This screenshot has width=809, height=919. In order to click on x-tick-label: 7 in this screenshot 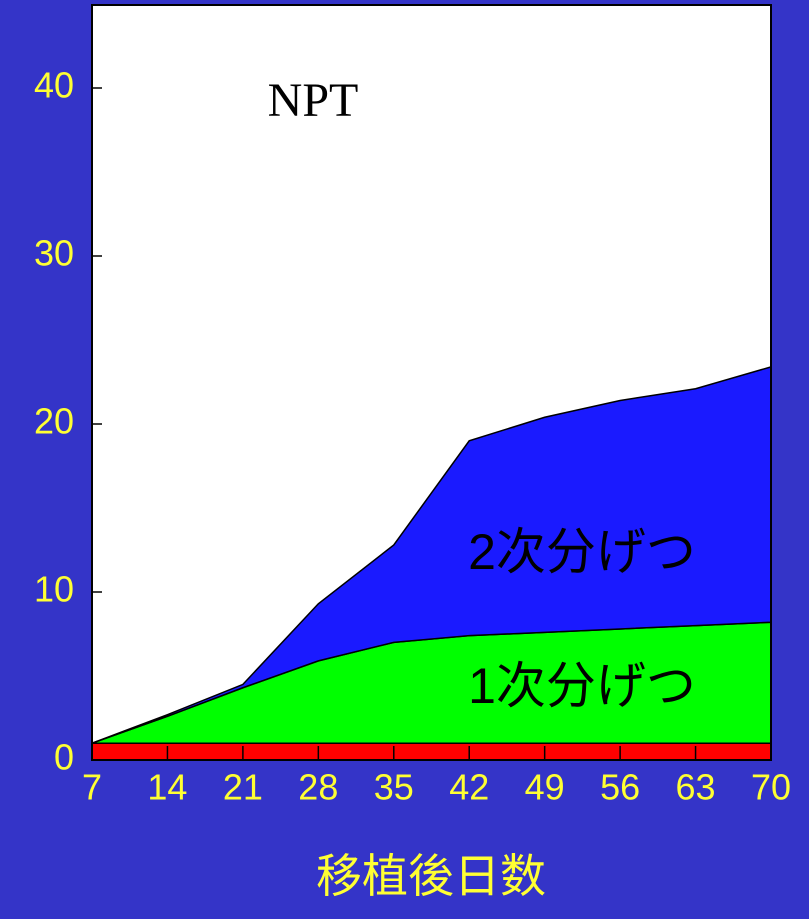, I will do `click(92, 787)`.